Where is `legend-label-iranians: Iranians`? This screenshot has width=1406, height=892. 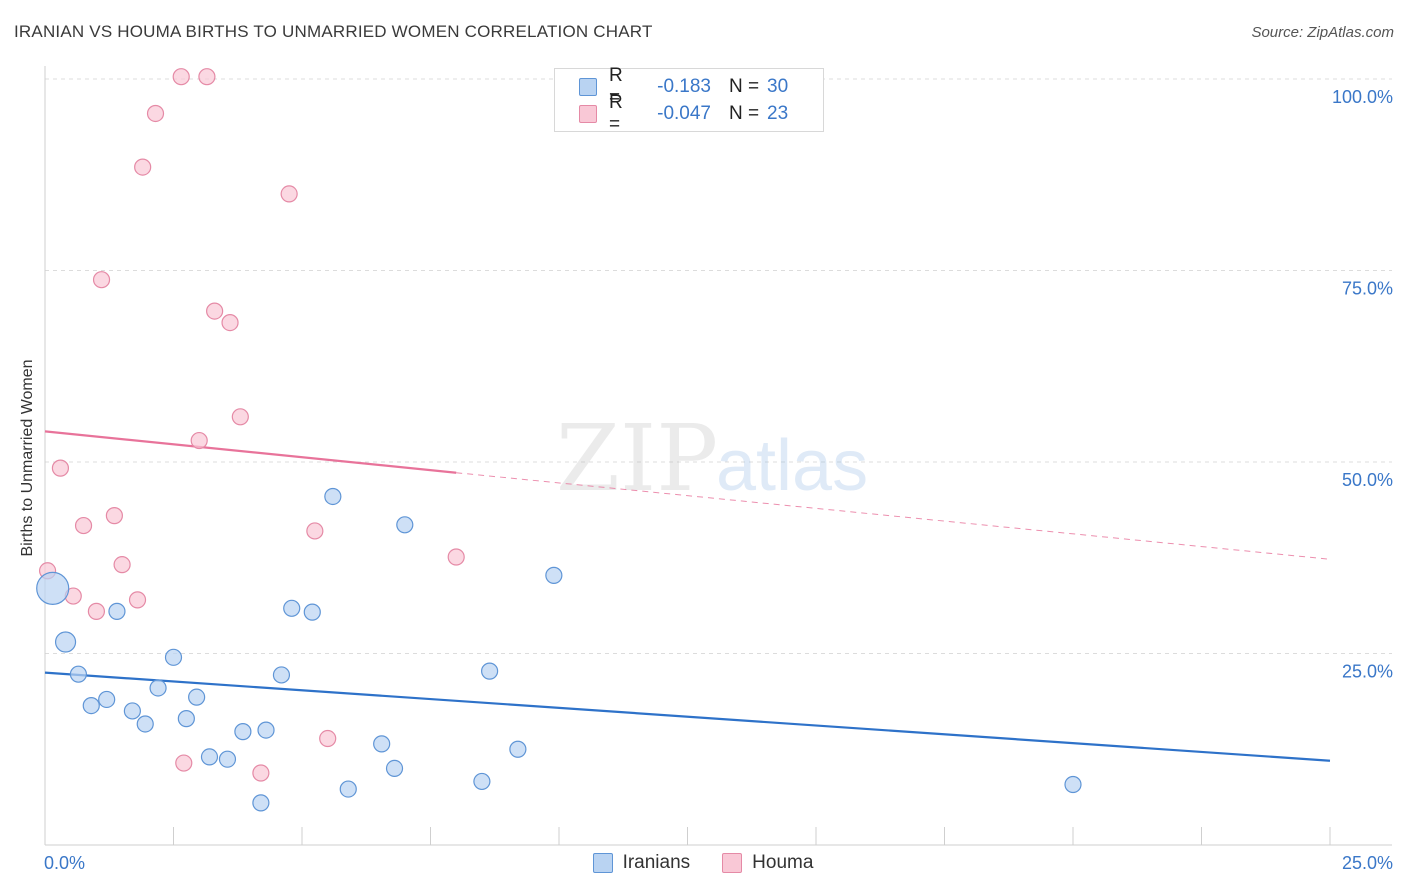 legend-label-iranians: Iranians is located at coordinates (656, 862).